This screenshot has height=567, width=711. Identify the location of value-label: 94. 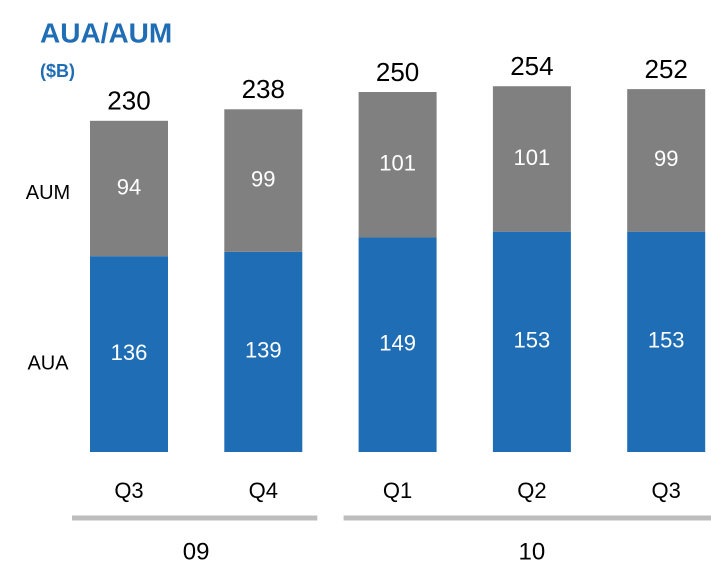
(129, 186).